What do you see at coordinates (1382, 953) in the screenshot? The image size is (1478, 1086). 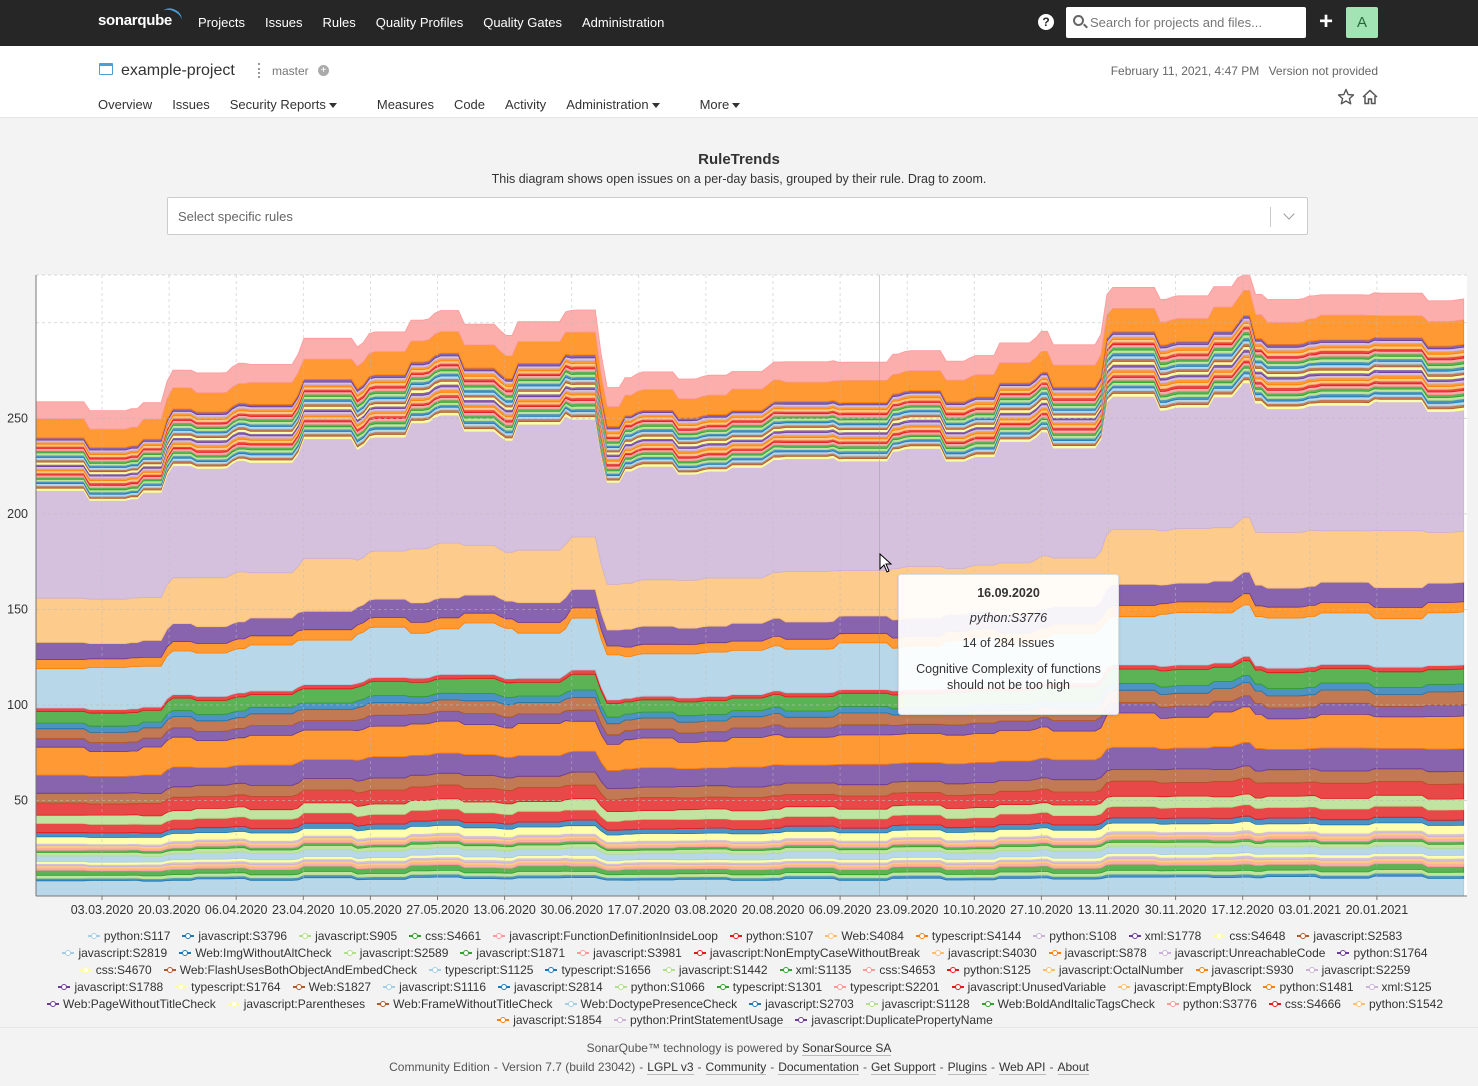 I see `legend-item: python:S1764` at bounding box center [1382, 953].